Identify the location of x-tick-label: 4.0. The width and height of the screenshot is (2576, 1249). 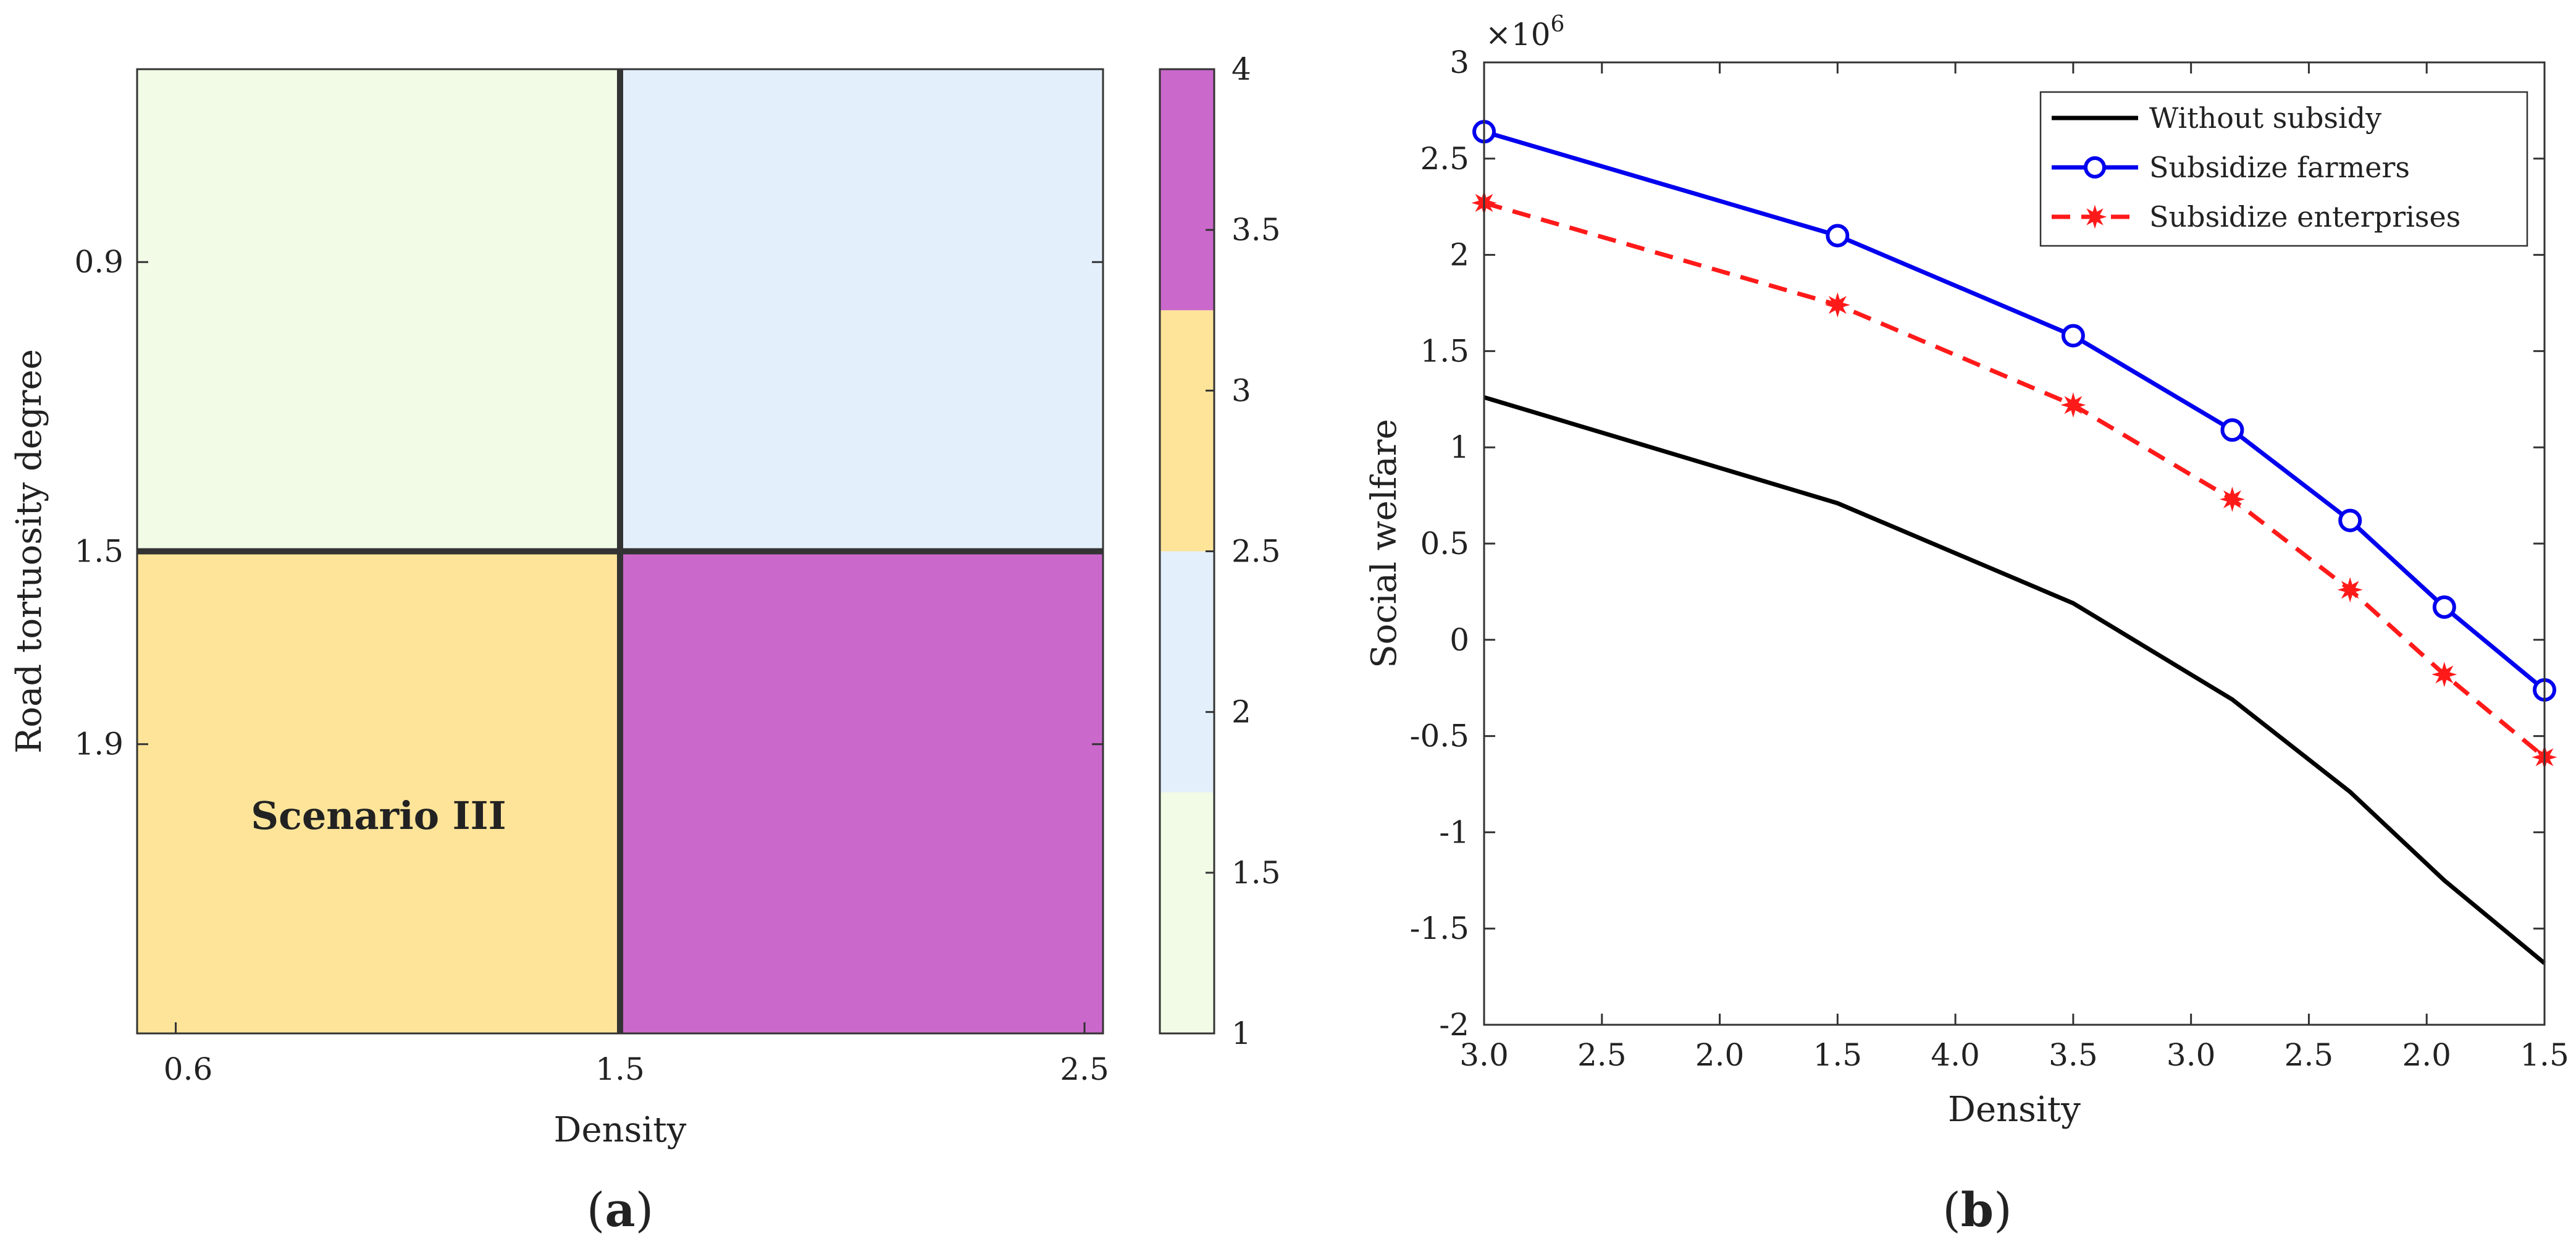
(1956, 1055).